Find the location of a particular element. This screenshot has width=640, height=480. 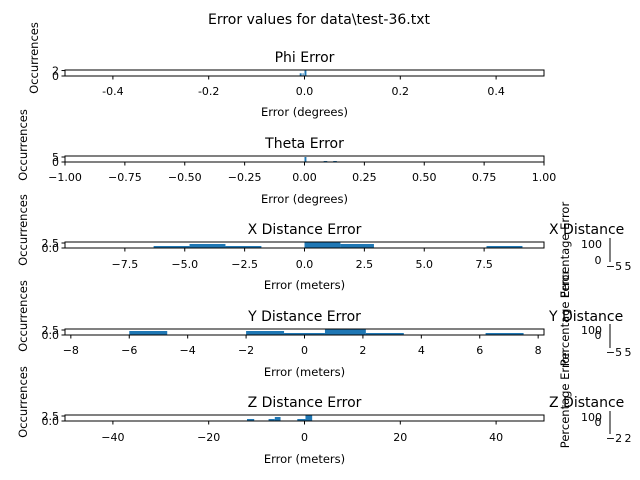

subplot-title: Z Distance Error is located at coordinates (305, 403).